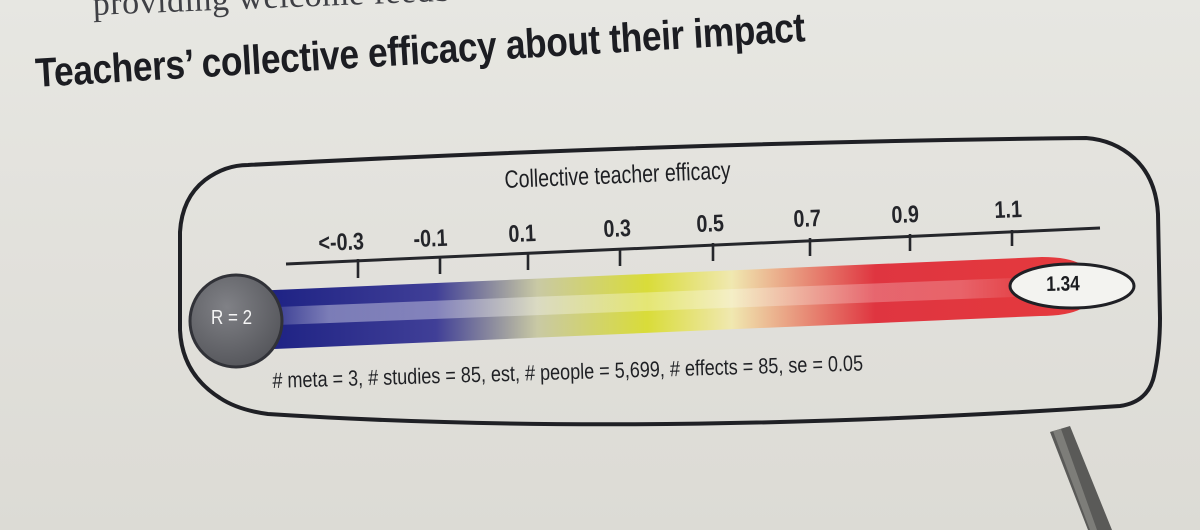 This screenshot has height=530, width=1200. What do you see at coordinates (905, 214) in the screenshot?
I see `tick-label-7: 0.9` at bounding box center [905, 214].